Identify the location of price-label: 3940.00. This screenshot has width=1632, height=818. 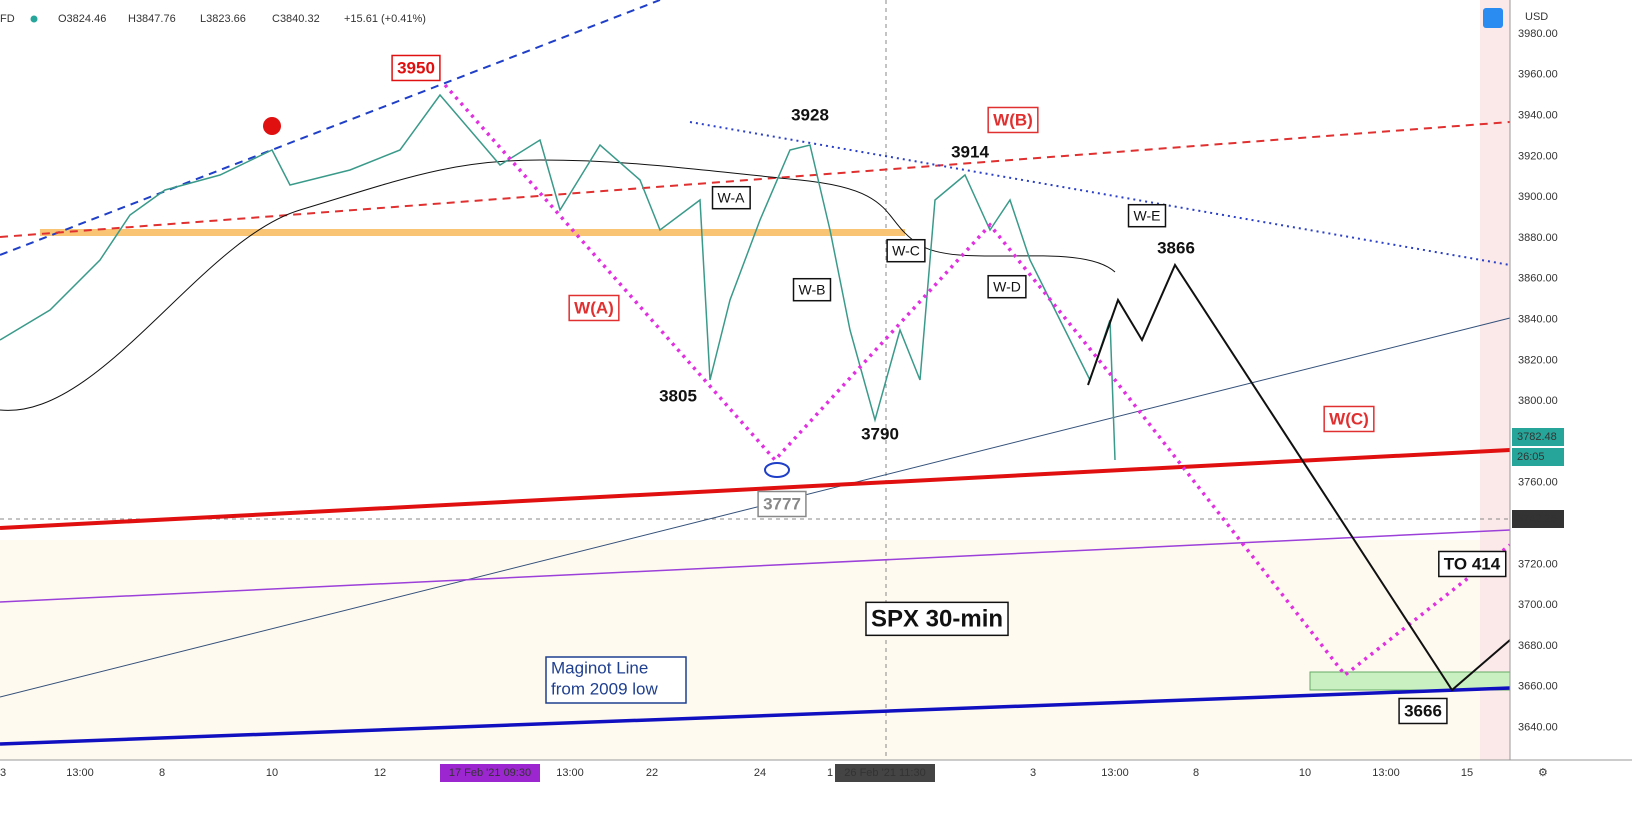
(1538, 116).